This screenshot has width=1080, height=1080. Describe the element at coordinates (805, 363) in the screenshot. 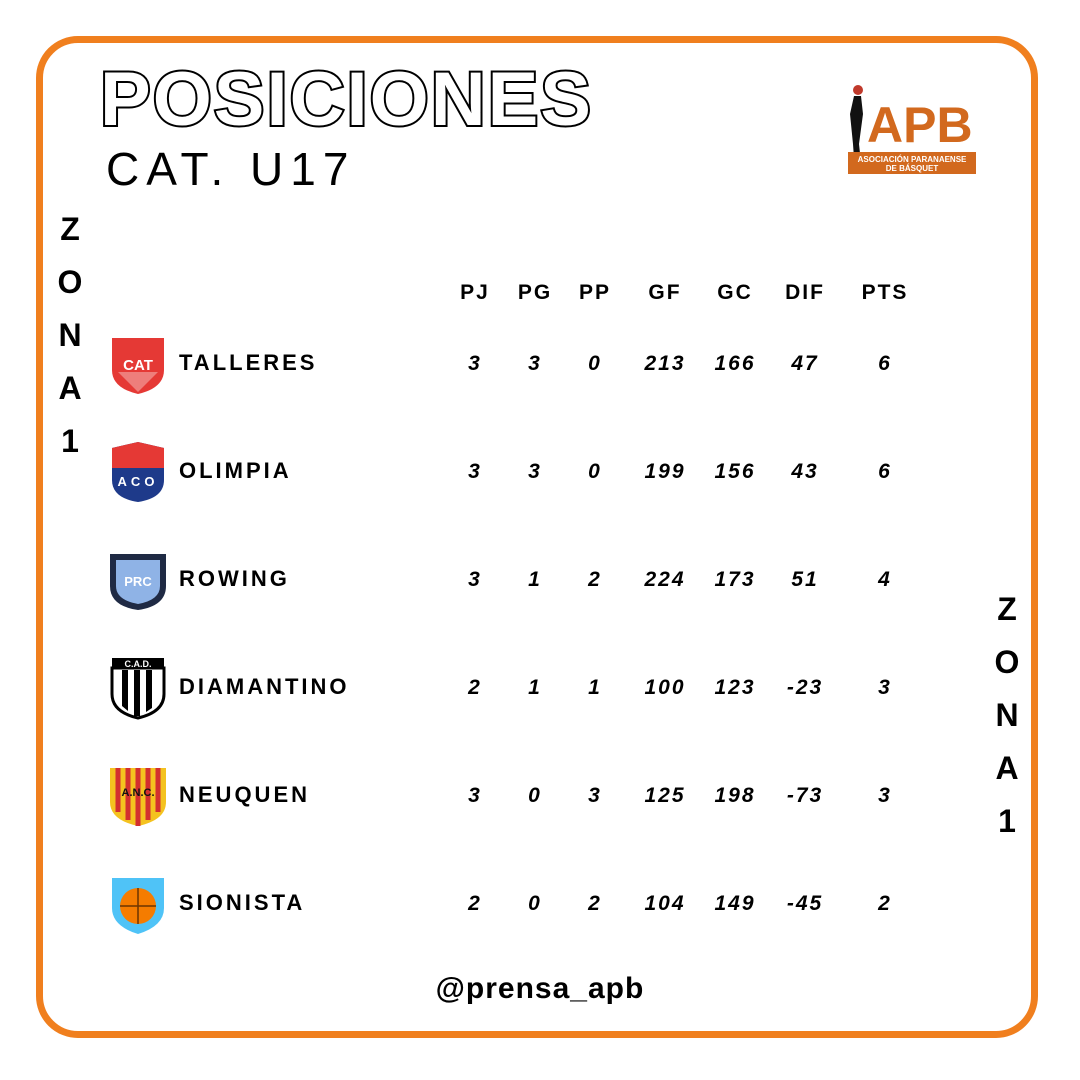

I see `cell-dif: 47` at that location.